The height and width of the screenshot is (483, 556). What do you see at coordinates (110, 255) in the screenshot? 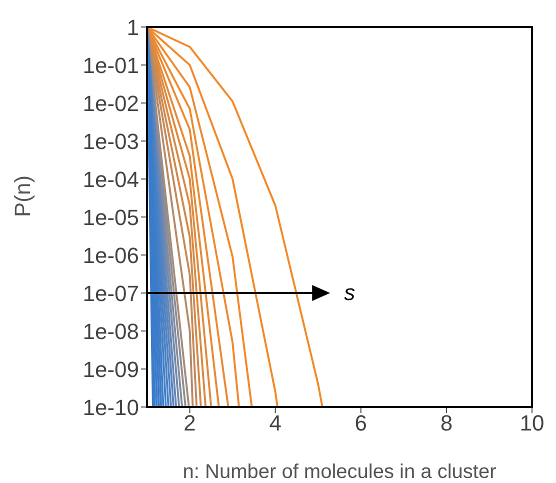
I see `y-tick-label: 1e-06` at bounding box center [110, 255].